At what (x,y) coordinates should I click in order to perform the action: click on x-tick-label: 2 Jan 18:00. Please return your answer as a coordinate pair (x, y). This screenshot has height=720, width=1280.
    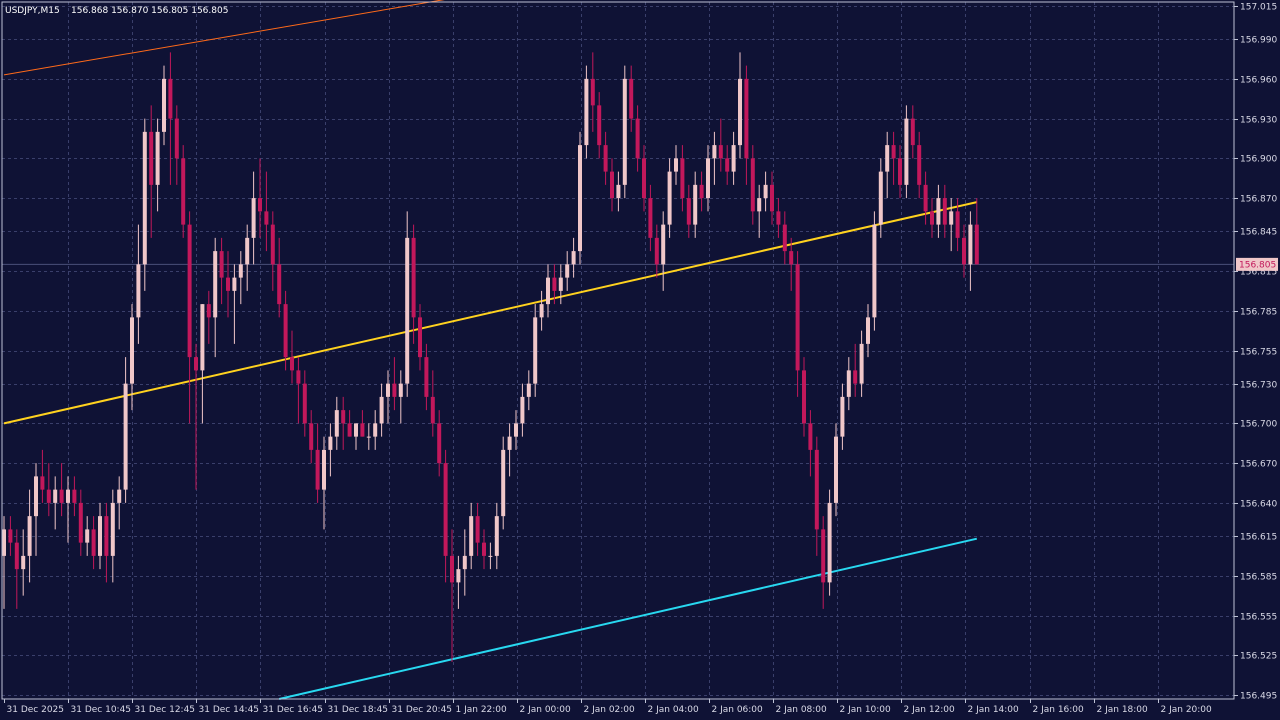
    Looking at the image, I should click on (1123, 710).